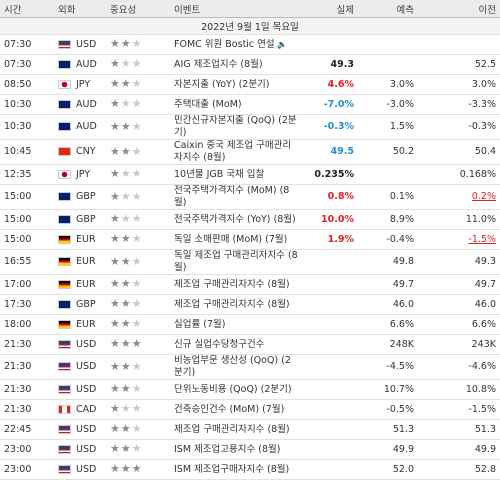 Image resolution: width=500 pixels, height=500 pixels. What do you see at coordinates (485, 64) in the screenshot?
I see `previous-value: 52.5` at bounding box center [485, 64].